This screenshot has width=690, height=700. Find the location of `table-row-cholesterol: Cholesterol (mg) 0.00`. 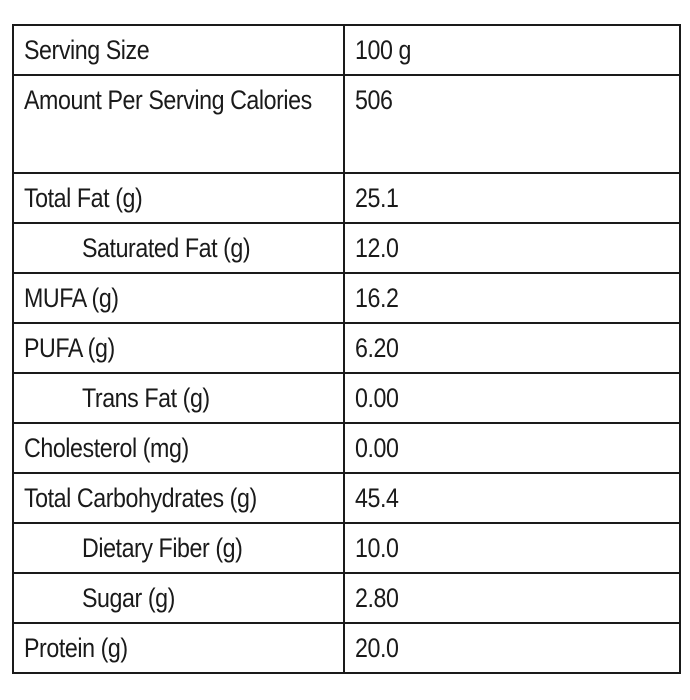

table-row-cholesterol: Cholesterol (mg) 0.00 is located at coordinates (346, 448).